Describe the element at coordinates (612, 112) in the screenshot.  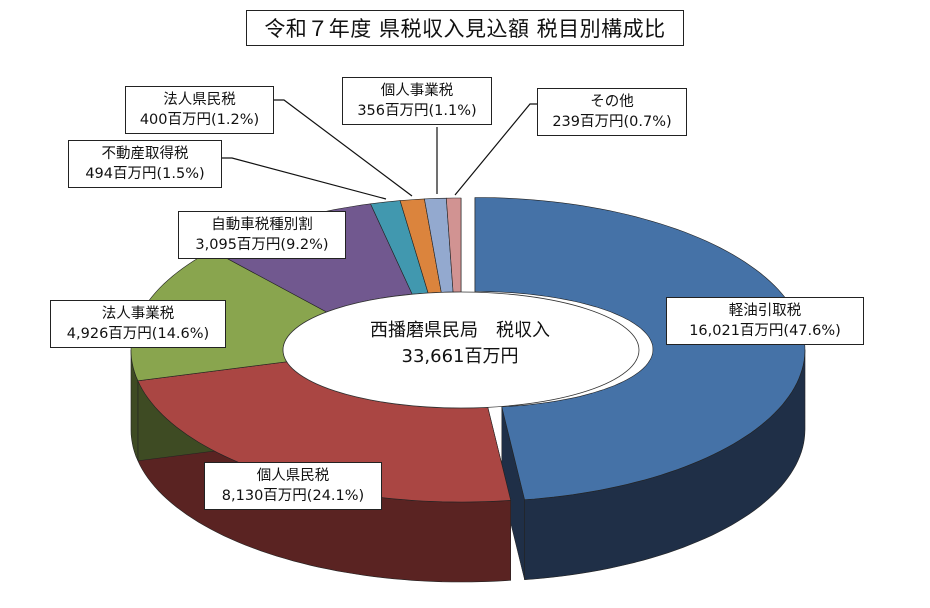
I see `data-label-sonota: その他 239百万円(0.7%)` at that location.